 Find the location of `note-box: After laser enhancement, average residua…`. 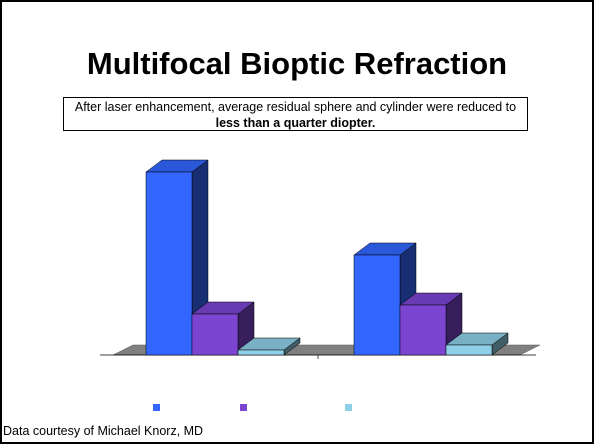

note-box: After laser enhancement, average residua… is located at coordinates (295, 114).